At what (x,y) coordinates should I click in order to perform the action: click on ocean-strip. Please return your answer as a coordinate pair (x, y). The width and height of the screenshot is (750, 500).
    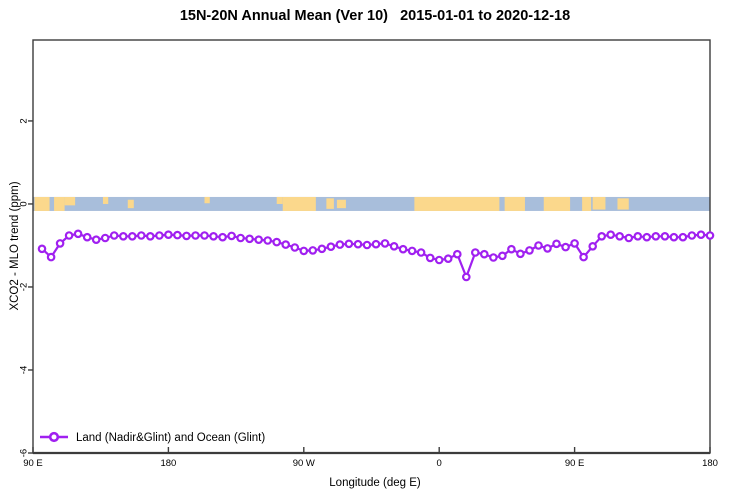
    Looking at the image, I should click on (371, 203).